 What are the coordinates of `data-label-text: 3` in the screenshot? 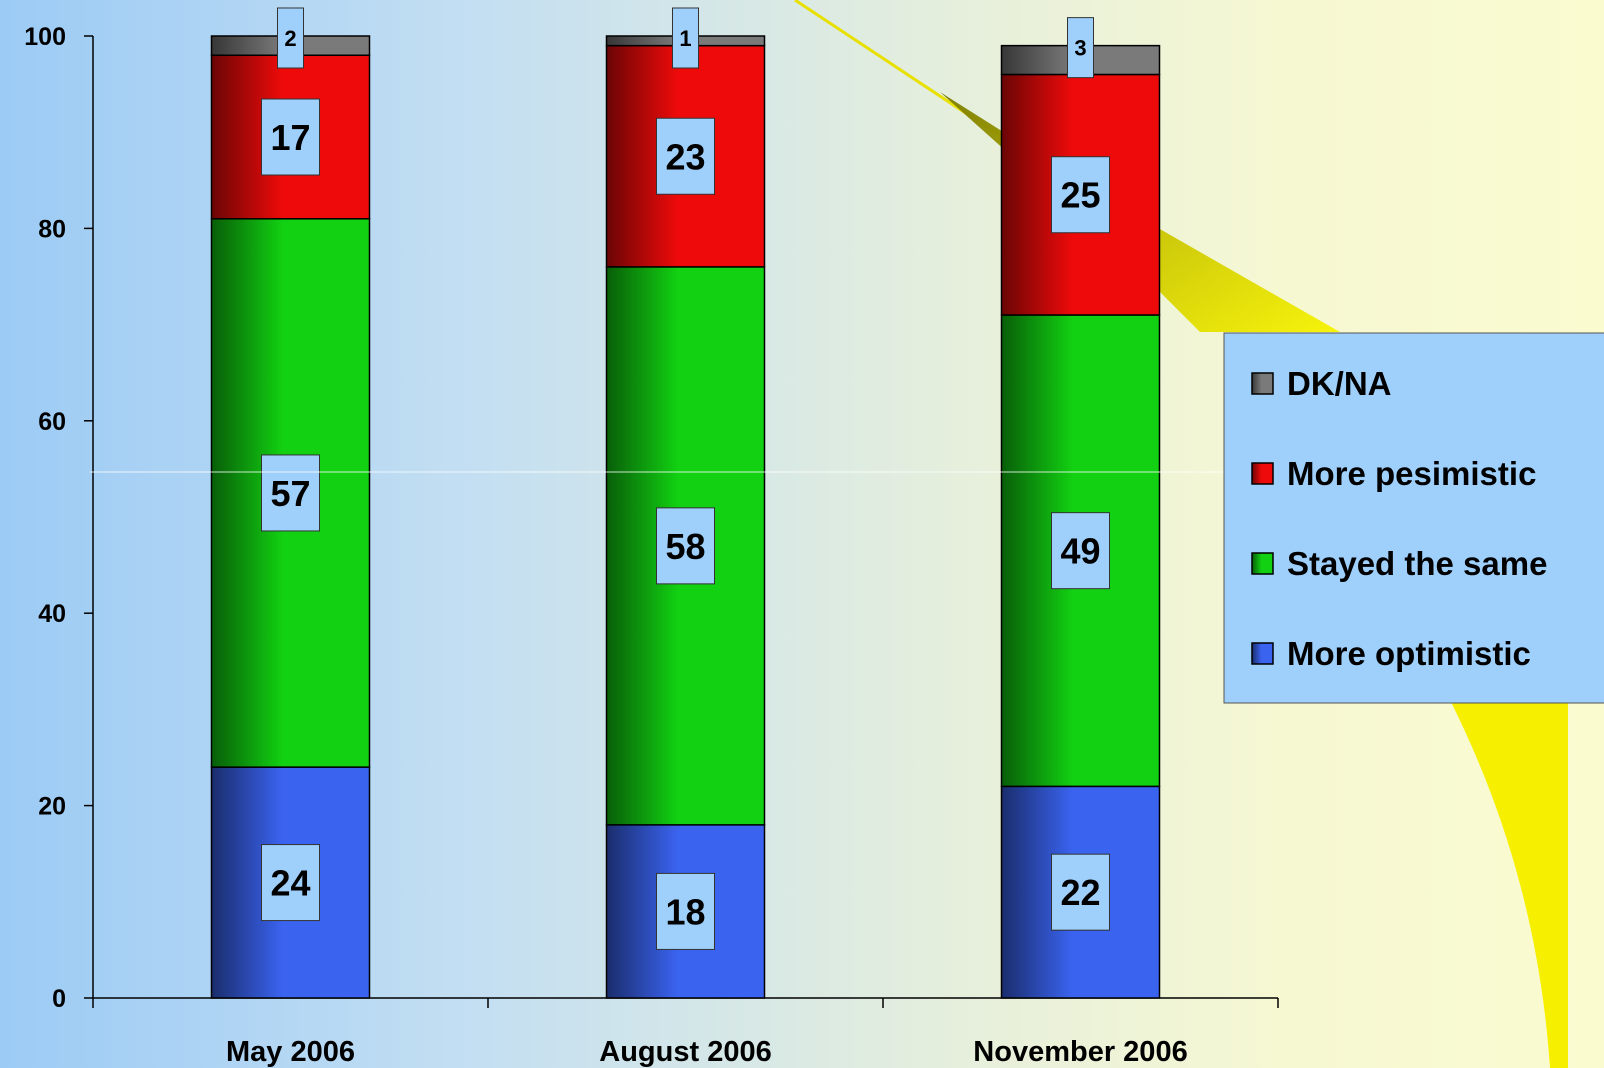 It's located at (1080, 48).